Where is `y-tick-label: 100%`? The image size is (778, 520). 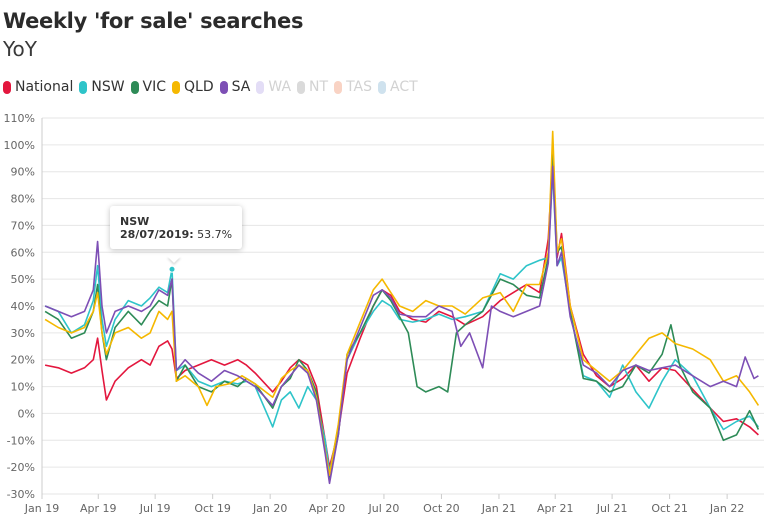
y-tick-label: 100% is located at coordinates (19, 145).